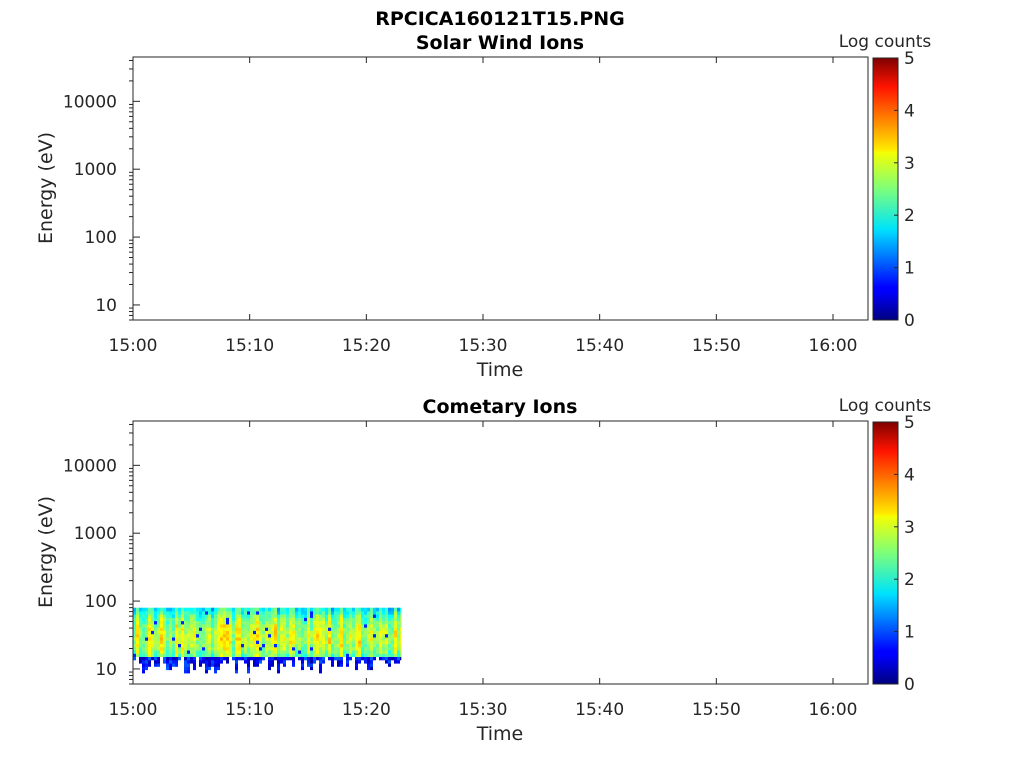 This screenshot has height=768, width=1024. Describe the element at coordinates (500, 43) in the screenshot. I see `panel-title: Solar Wind Ions` at that location.